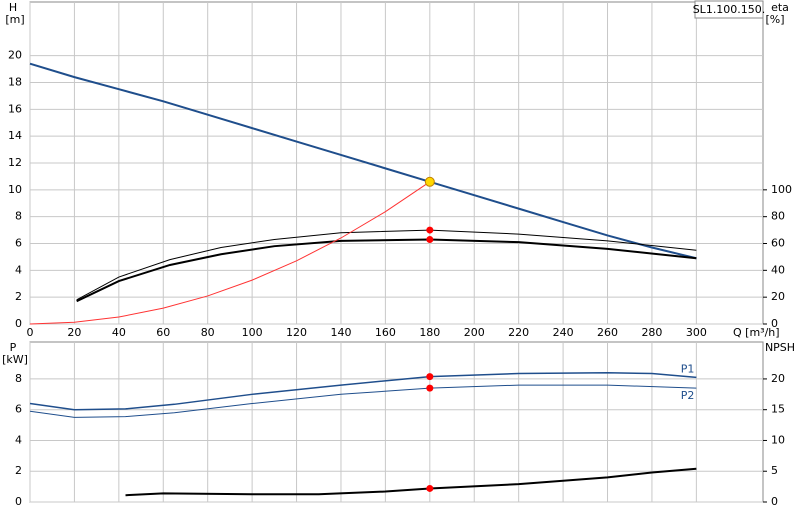 Image resolution: width=800 pixels, height=520 pixels. I want to click on series-label: P1, so click(688, 368).